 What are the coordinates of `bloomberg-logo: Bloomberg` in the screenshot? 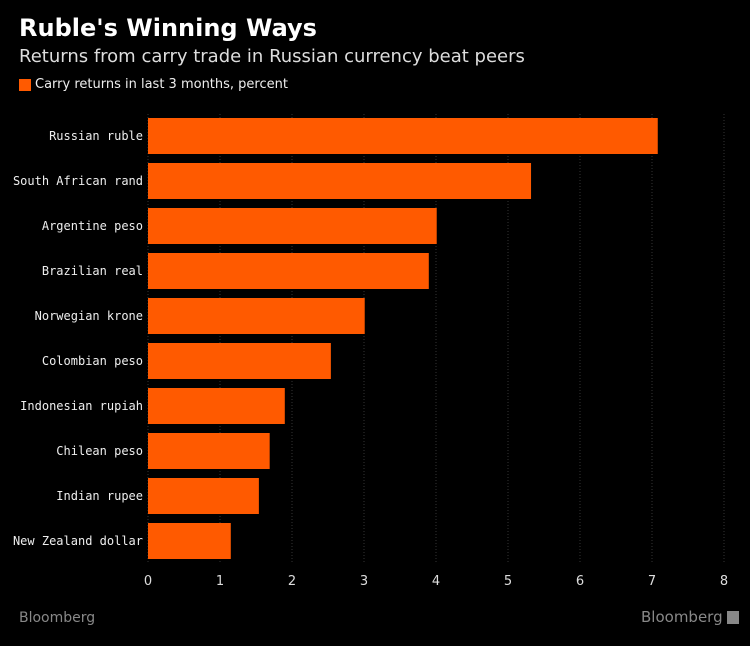 It's located at (690, 617).